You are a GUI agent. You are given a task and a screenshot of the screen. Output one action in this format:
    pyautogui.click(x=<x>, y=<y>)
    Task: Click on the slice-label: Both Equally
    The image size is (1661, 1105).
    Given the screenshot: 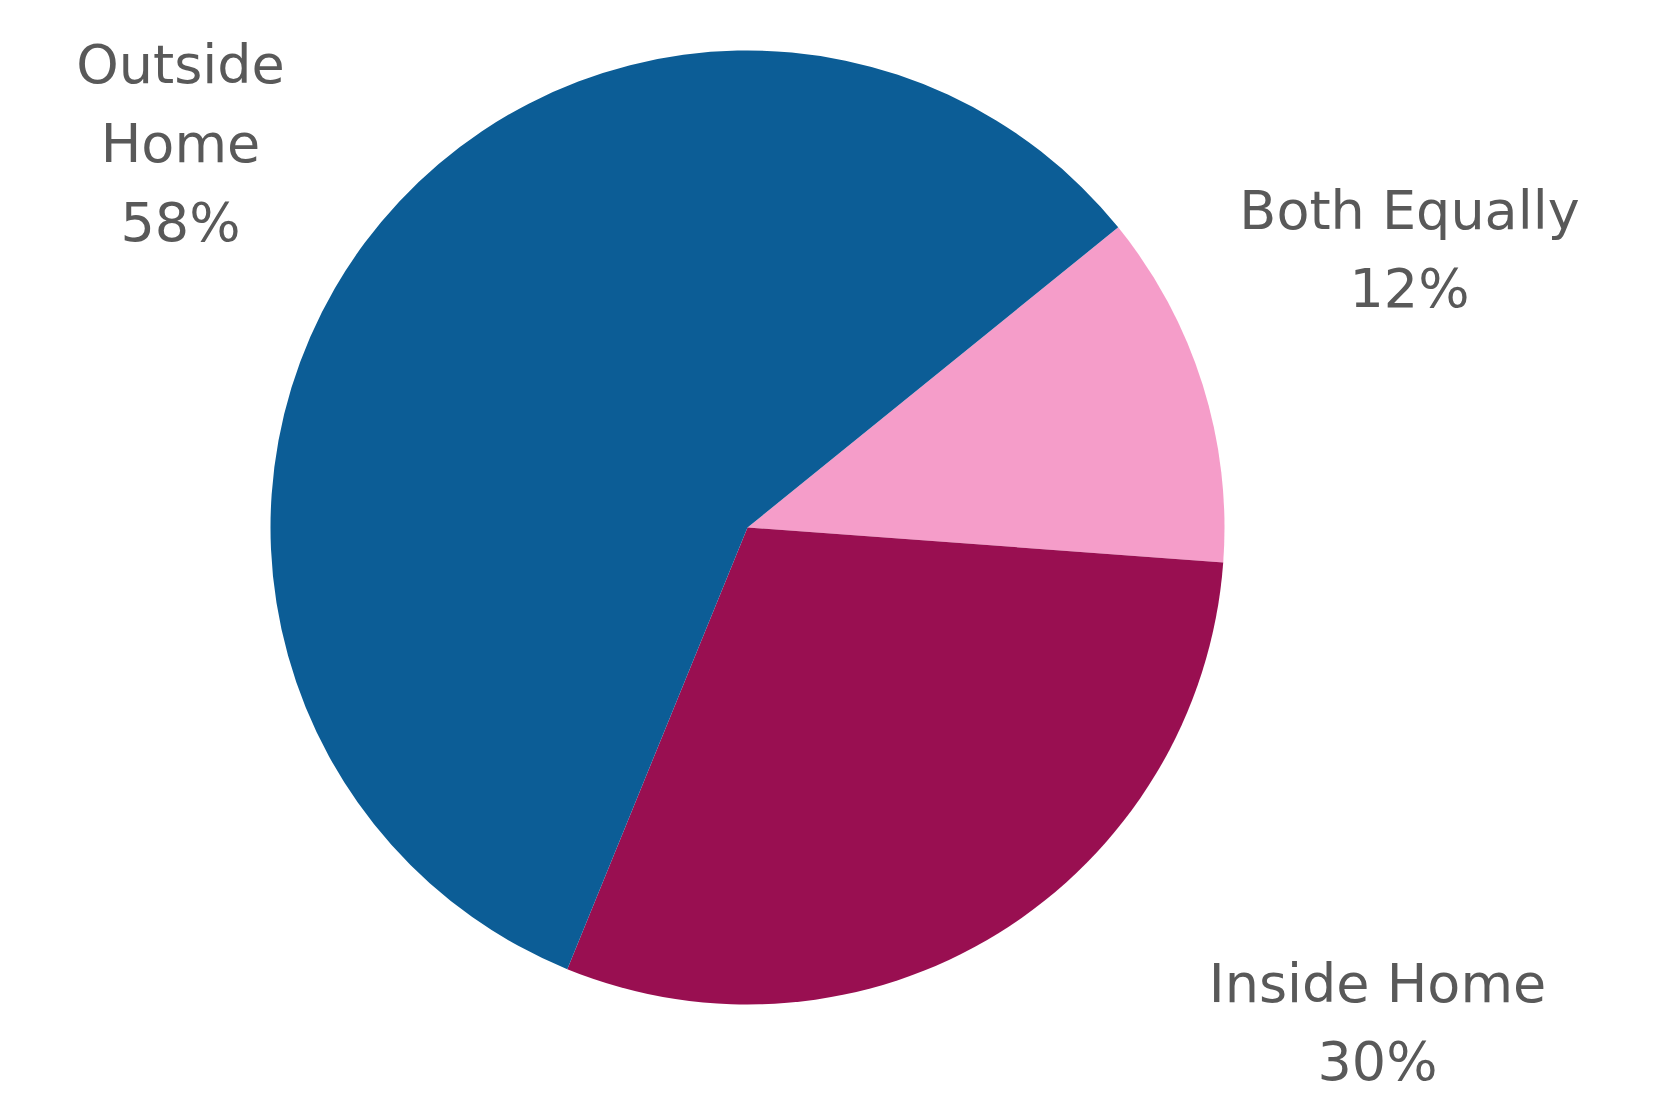 What is the action you would take?
    pyautogui.click(x=1409, y=210)
    